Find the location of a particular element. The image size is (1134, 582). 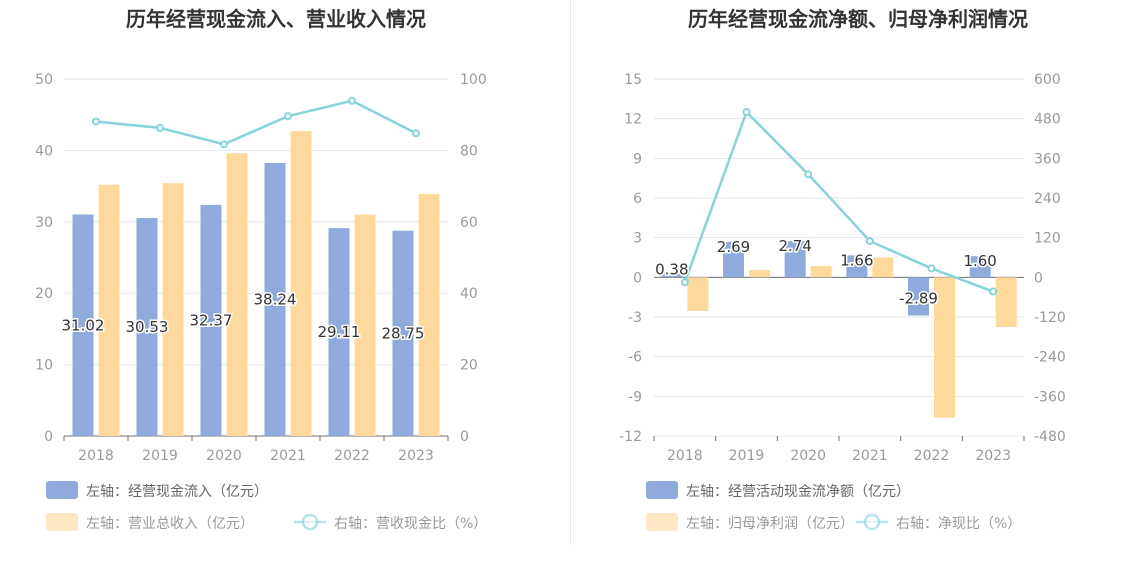

y-right-tick-label: 480 is located at coordinates (1047, 120).